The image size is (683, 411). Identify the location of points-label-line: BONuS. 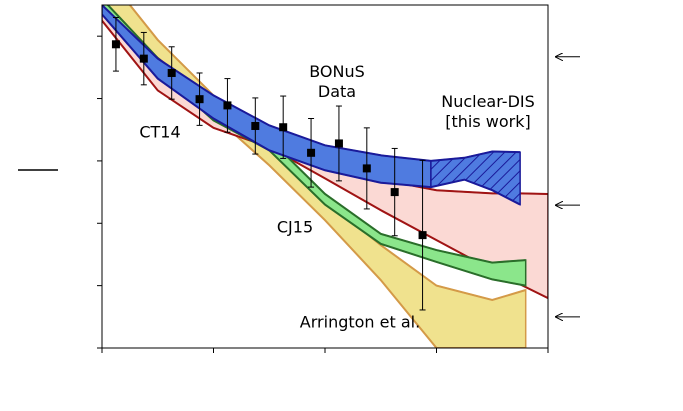
(337, 71).